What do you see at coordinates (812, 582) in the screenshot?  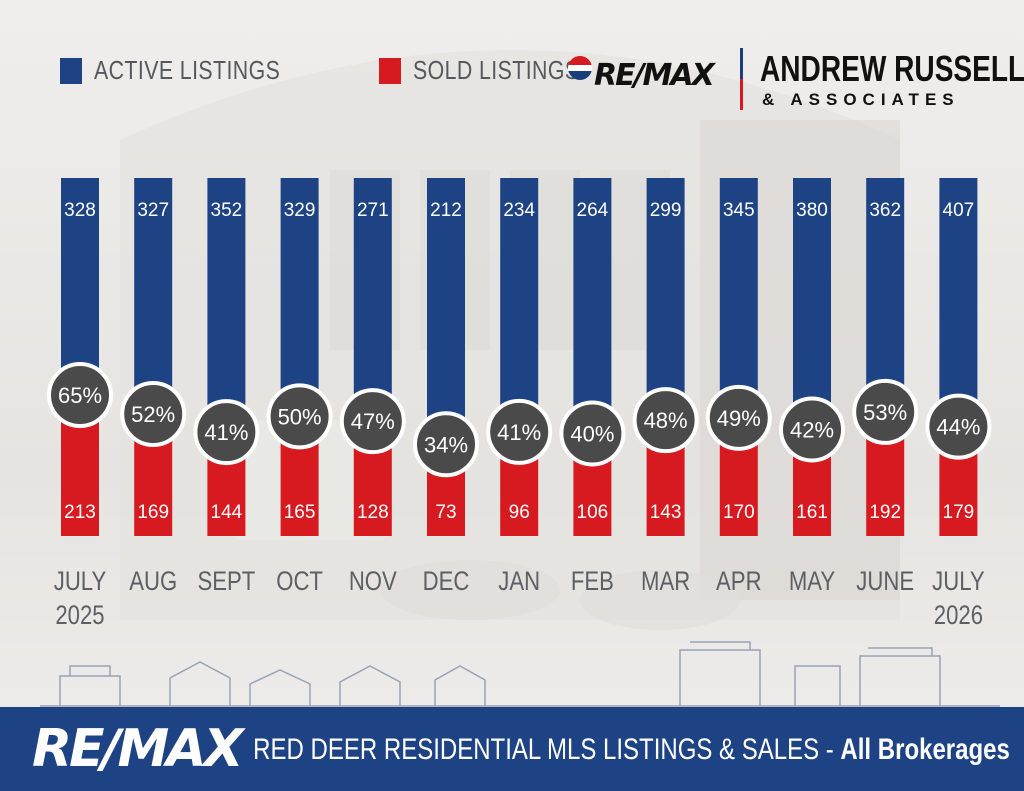 I see `month-label: MAY` at bounding box center [812, 582].